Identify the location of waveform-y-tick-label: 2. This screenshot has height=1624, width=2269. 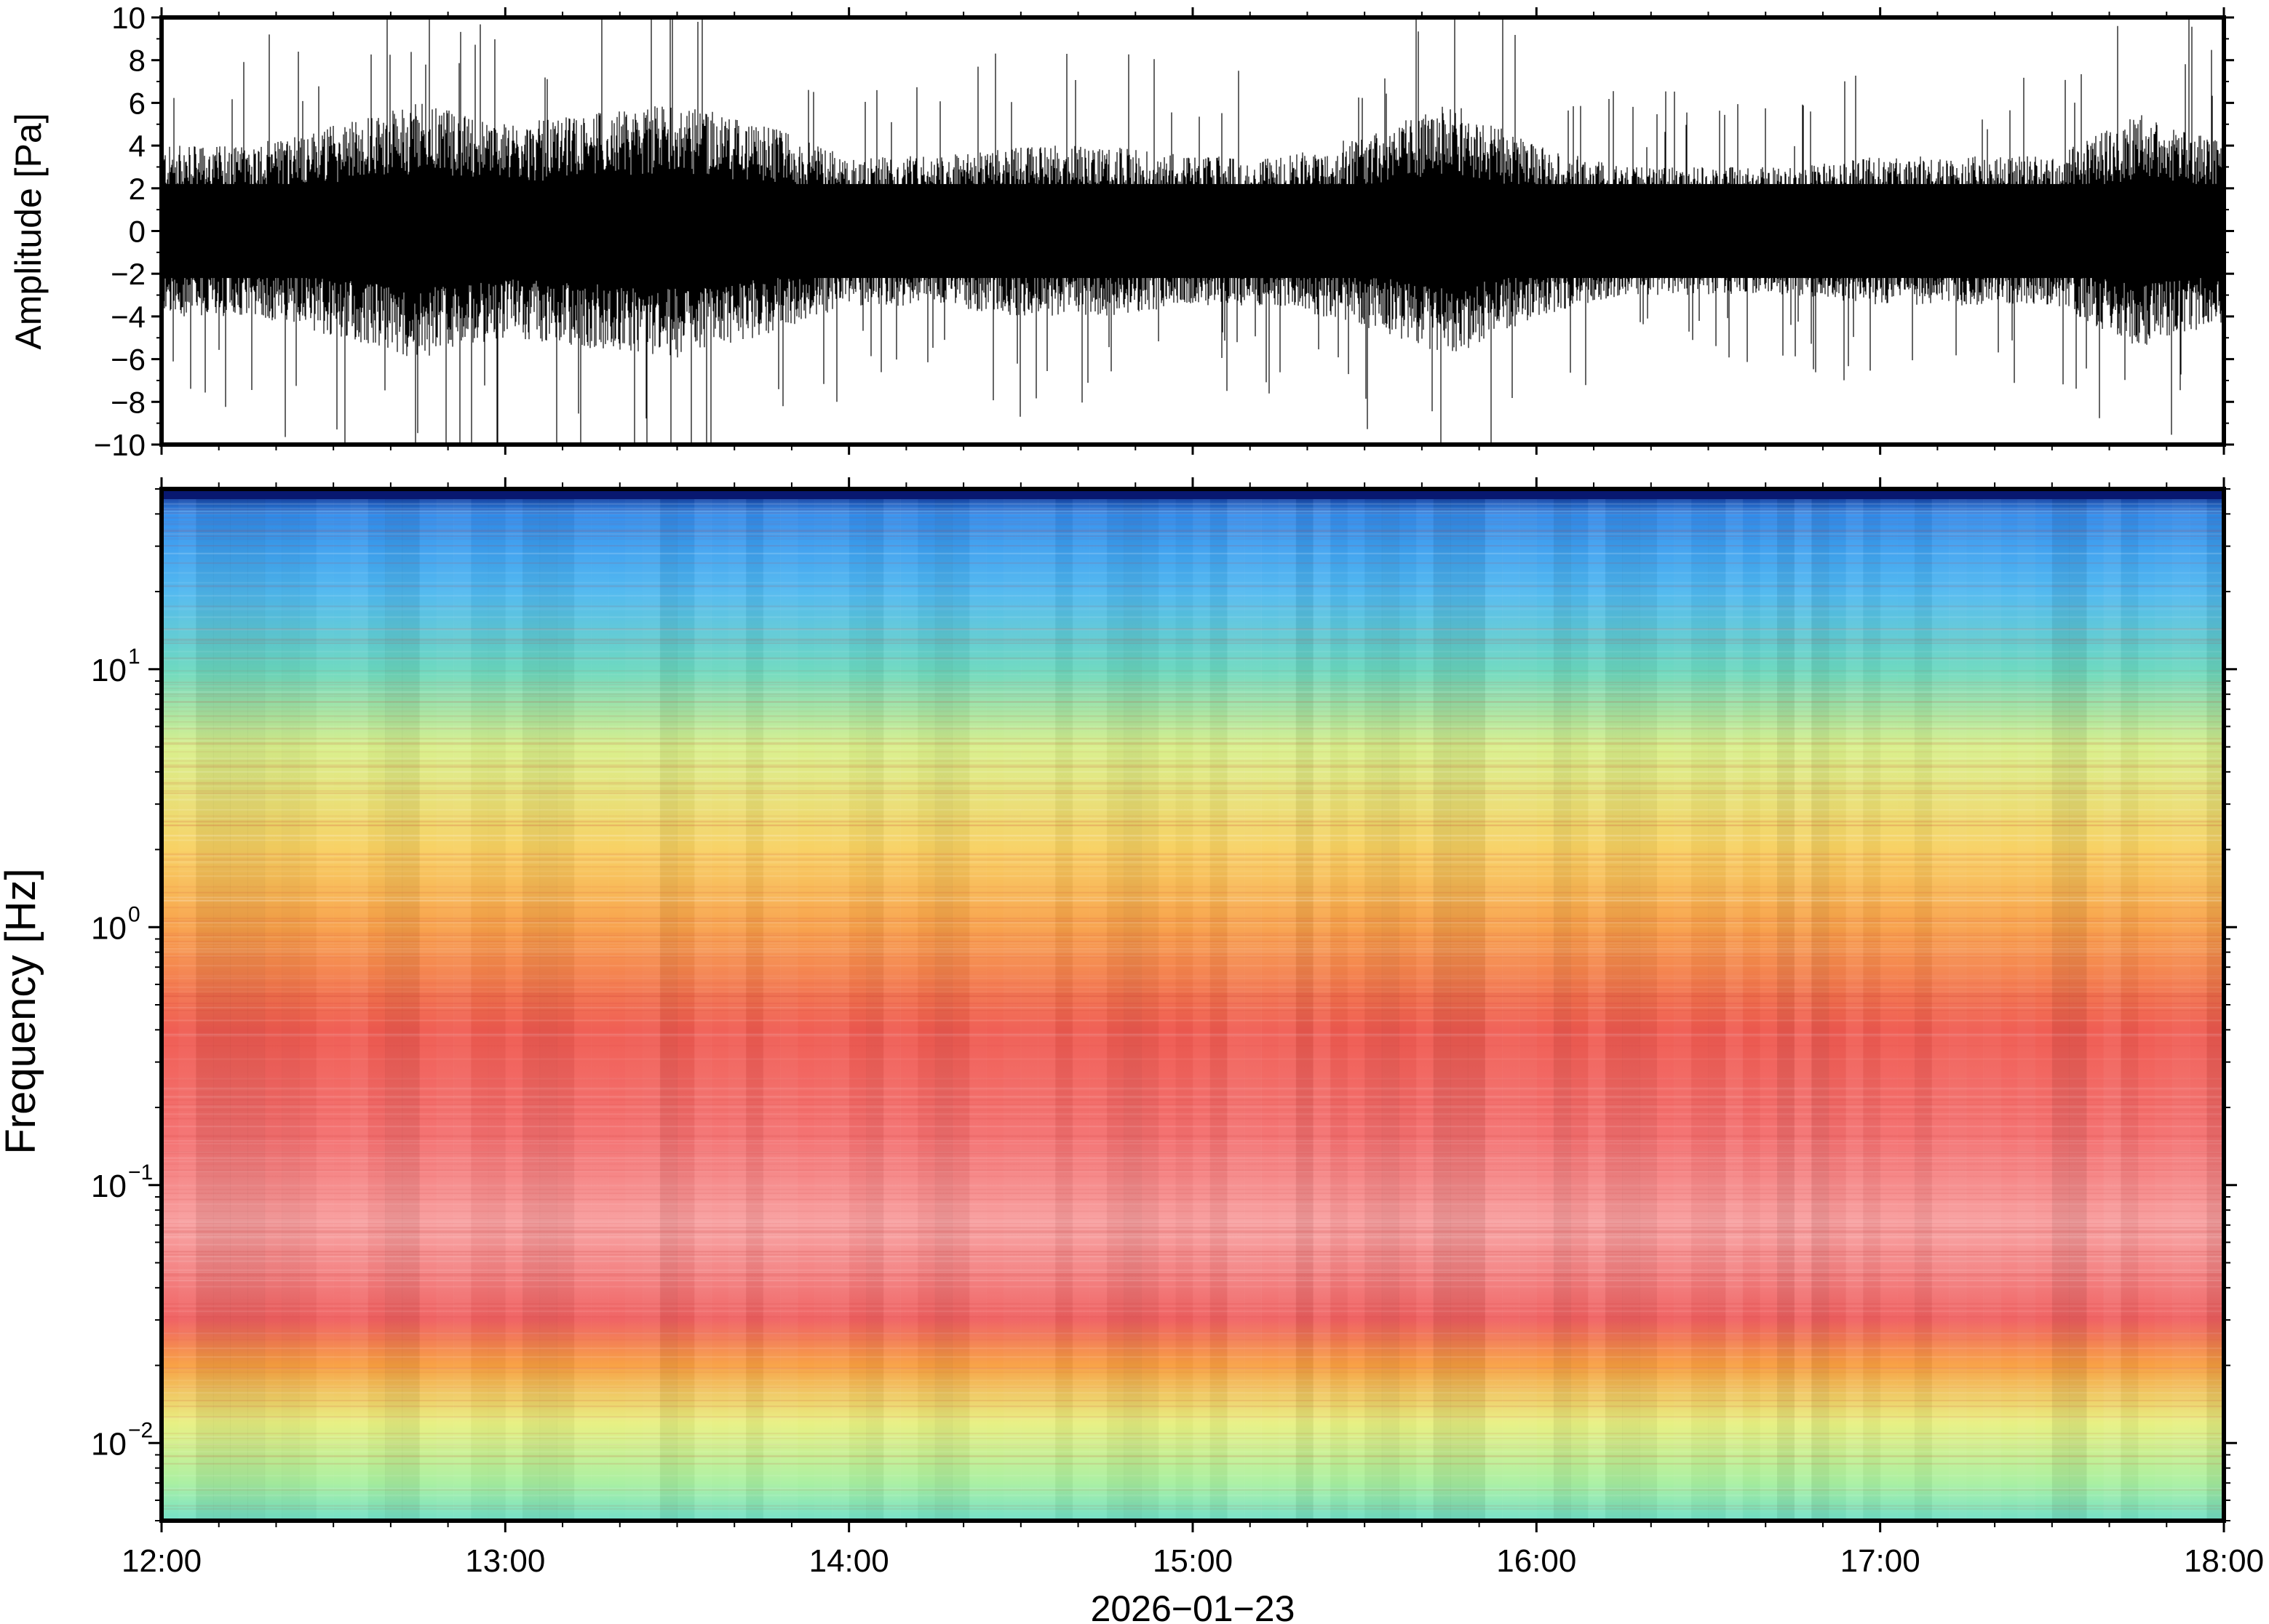
(137, 189).